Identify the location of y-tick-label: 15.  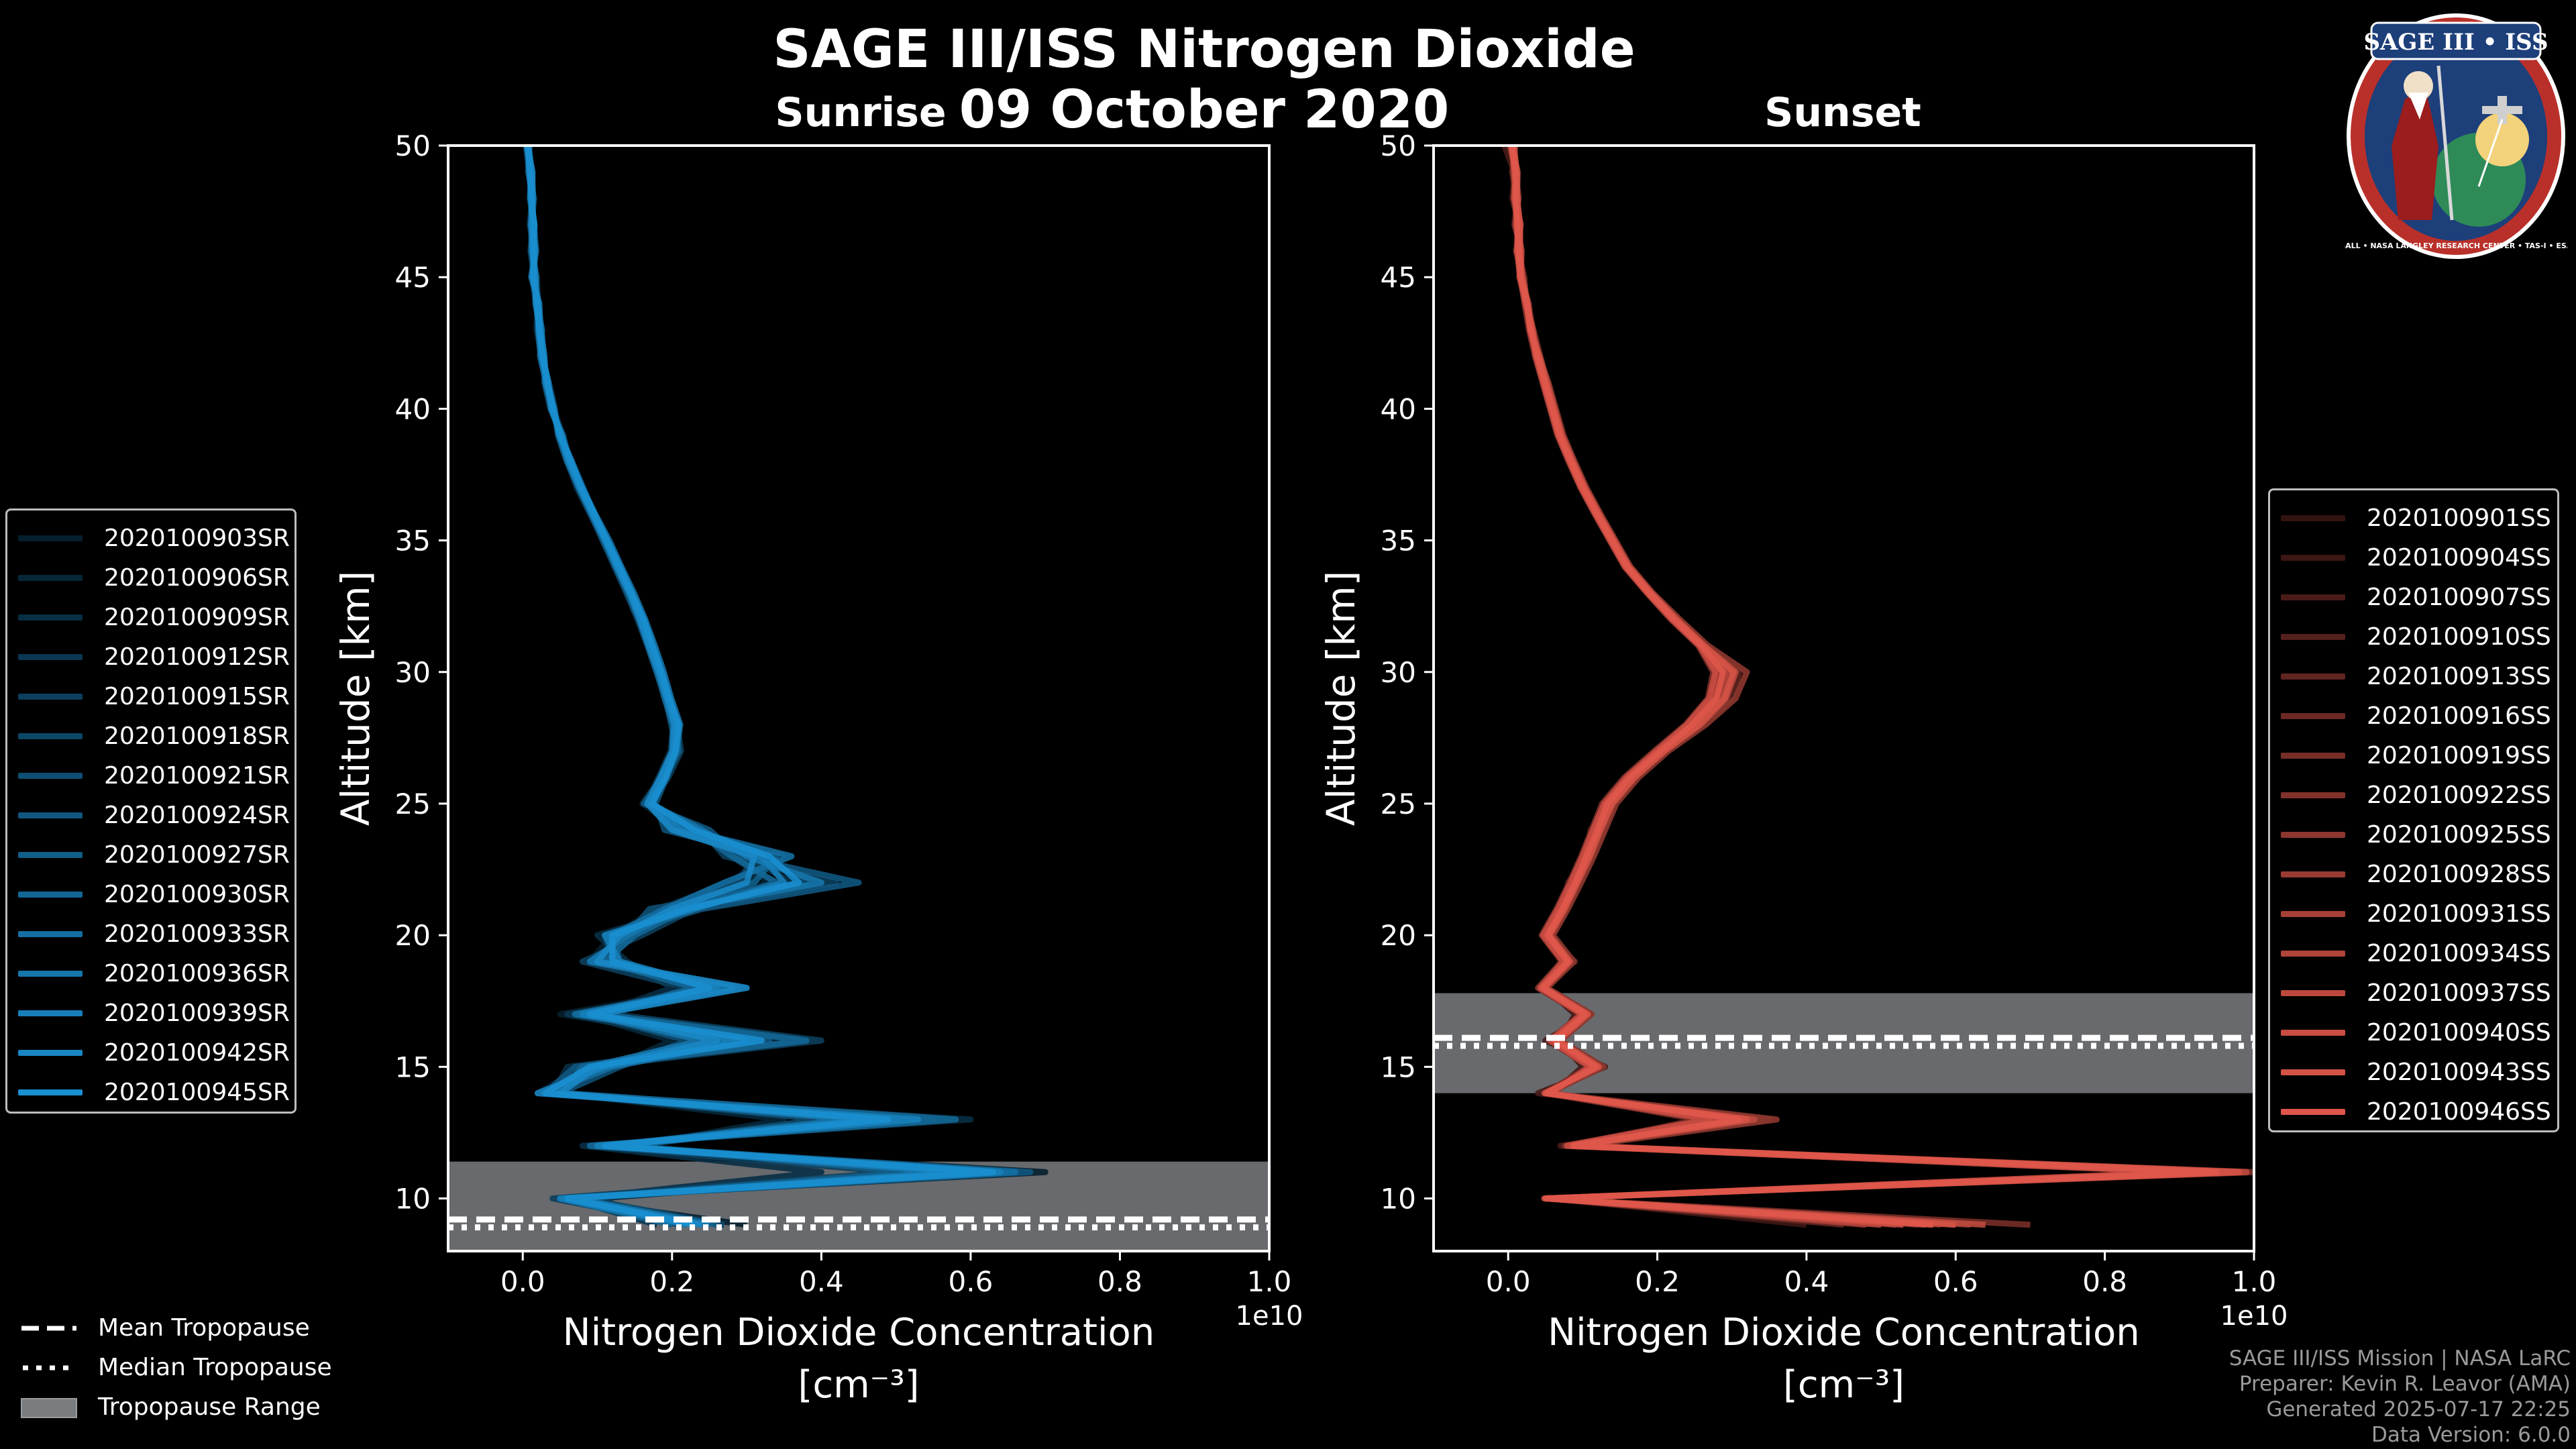
(413, 1067).